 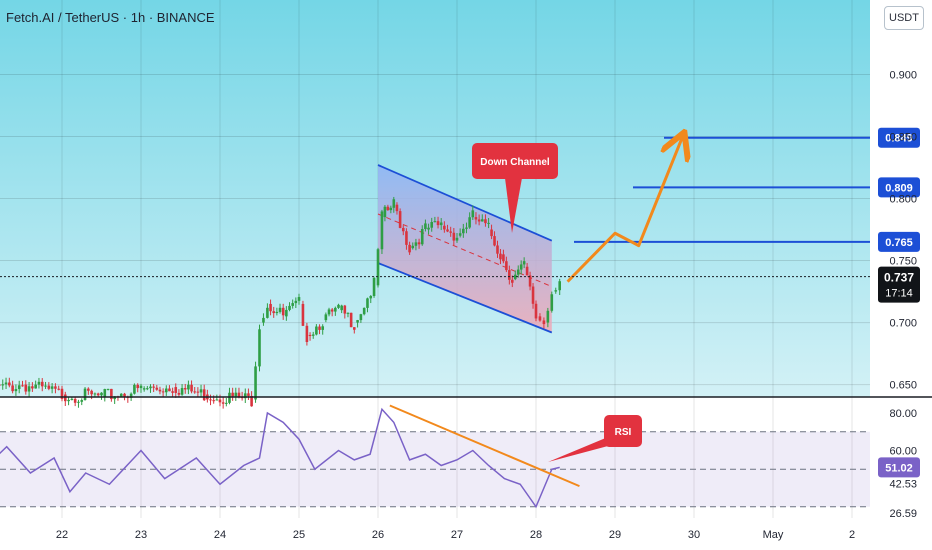 What do you see at coordinates (773, 535) in the screenshot?
I see `time-tick-label: May` at bounding box center [773, 535].